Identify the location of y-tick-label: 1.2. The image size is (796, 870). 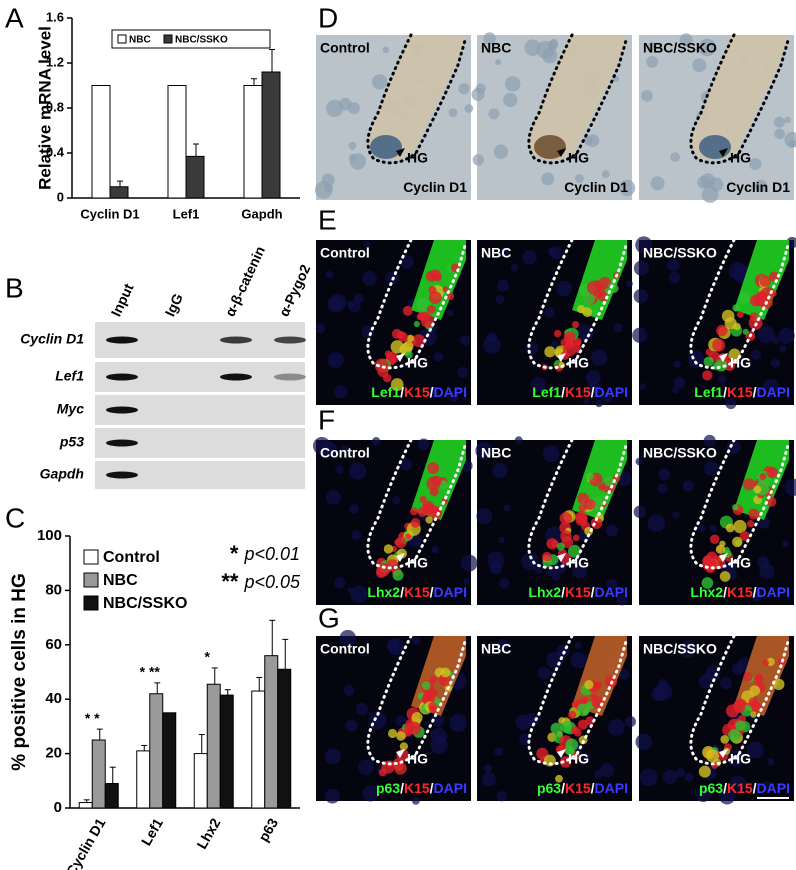
(55, 61).